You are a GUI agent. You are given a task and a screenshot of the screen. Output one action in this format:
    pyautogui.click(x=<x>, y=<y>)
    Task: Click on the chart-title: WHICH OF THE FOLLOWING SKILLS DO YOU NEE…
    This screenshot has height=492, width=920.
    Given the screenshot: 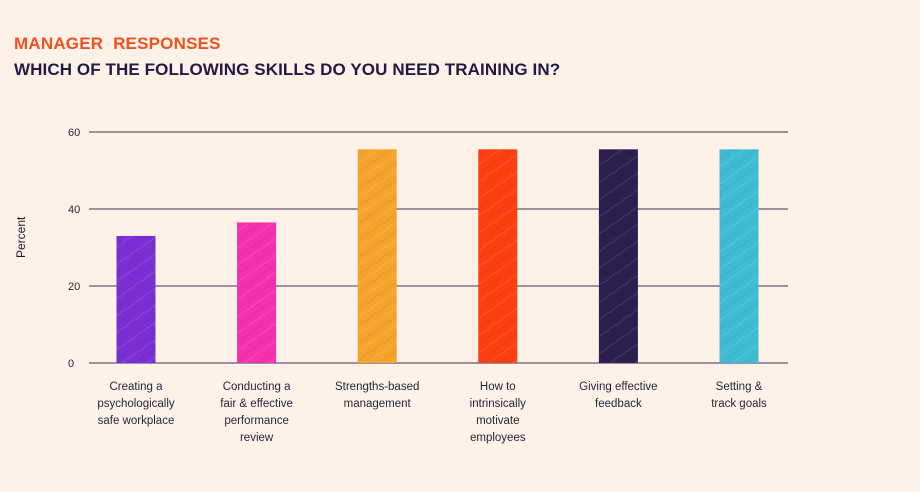 What is the action you would take?
    pyautogui.click(x=287, y=69)
    